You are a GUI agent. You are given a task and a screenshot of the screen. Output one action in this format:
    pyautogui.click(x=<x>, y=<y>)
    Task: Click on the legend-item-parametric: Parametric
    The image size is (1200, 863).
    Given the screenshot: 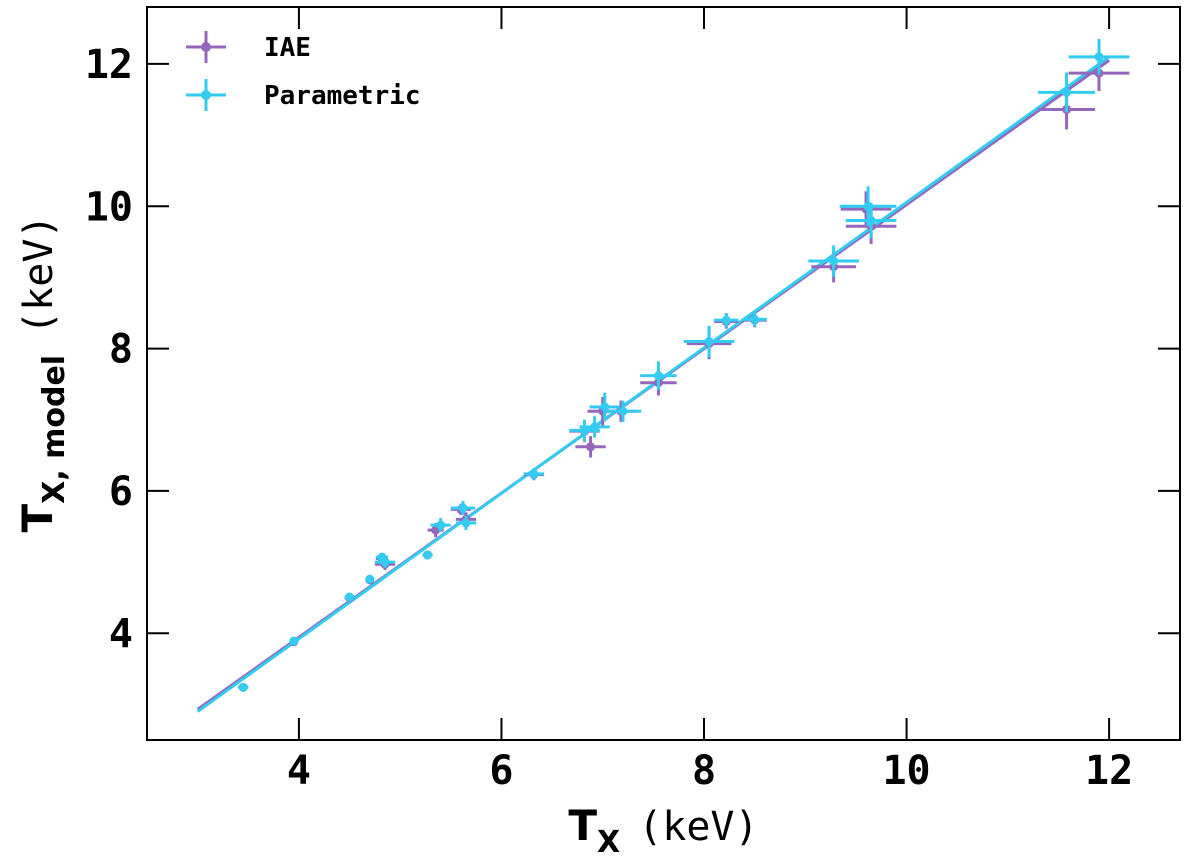 What is the action you would take?
    pyautogui.click(x=303, y=95)
    